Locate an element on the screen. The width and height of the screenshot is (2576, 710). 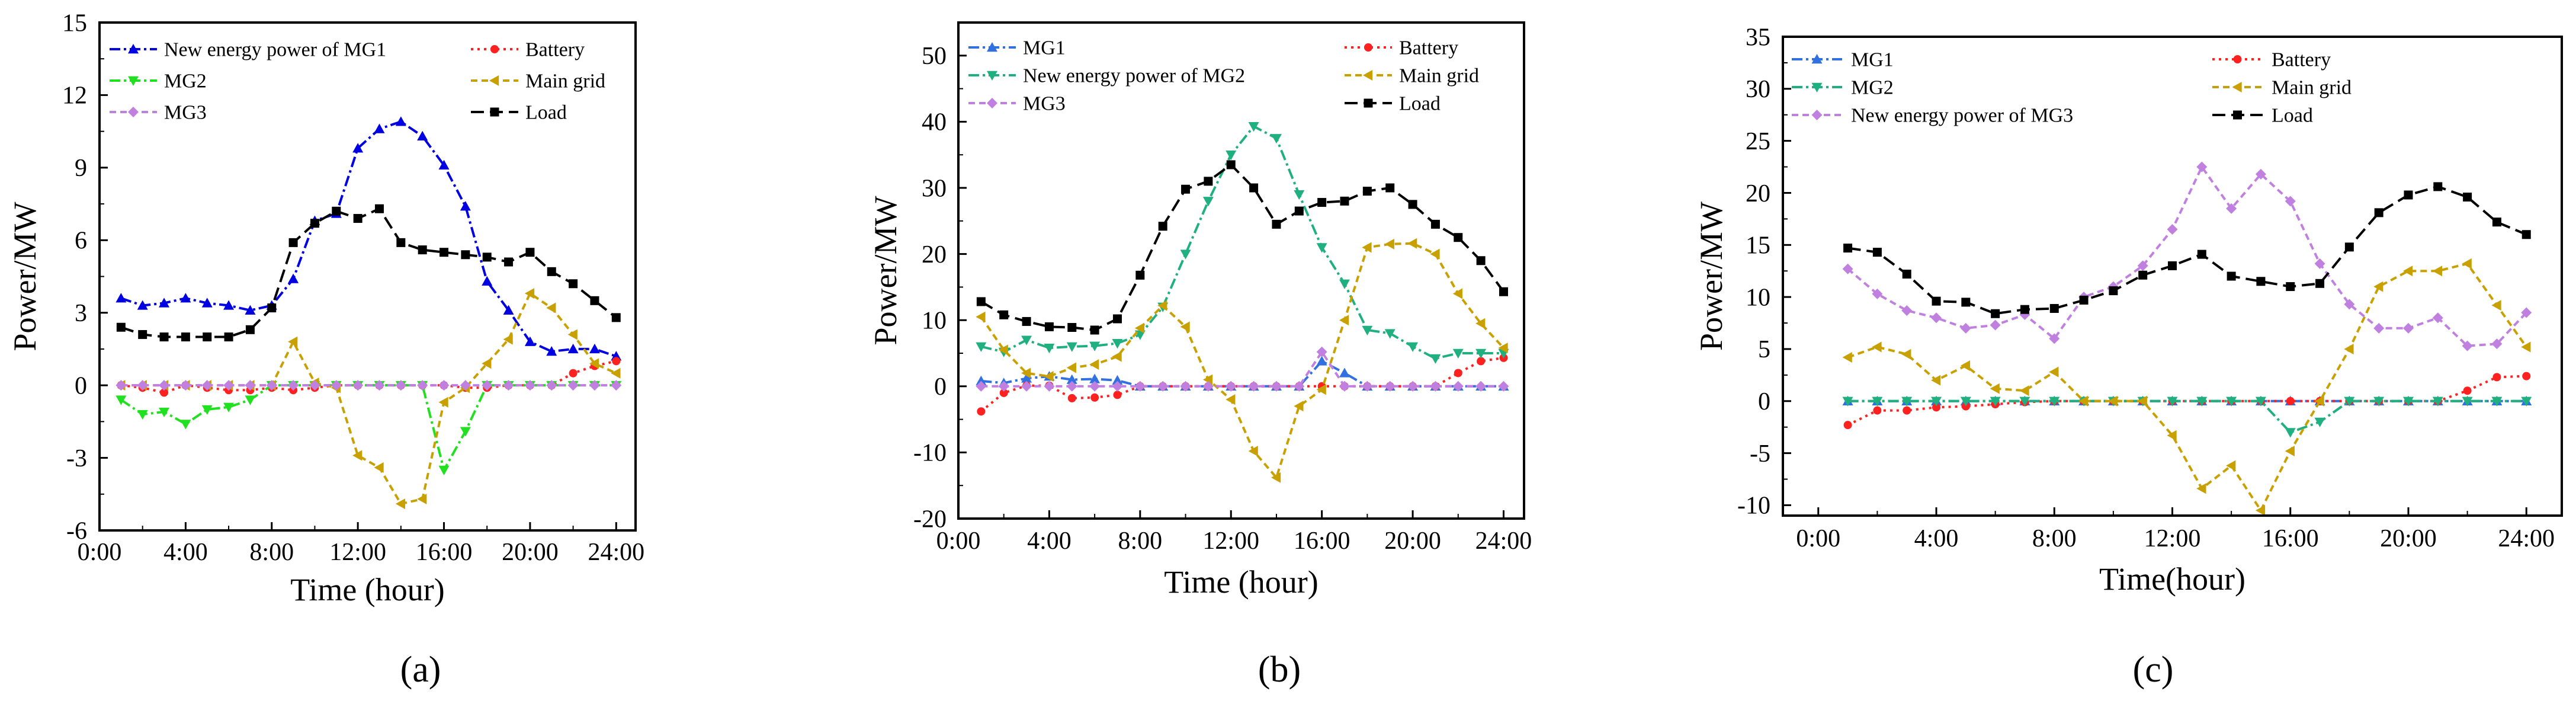
legend-item: Battery is located at coordinates (1402, 48).